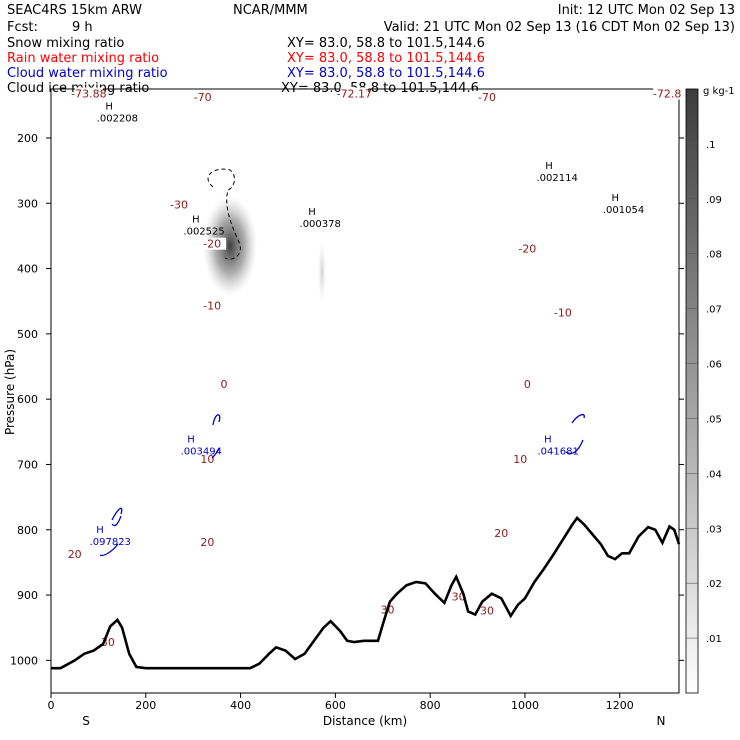 The width and height of the screenshot is (740, 740). I want to click on temperature-label: 10, so click(207, 459).